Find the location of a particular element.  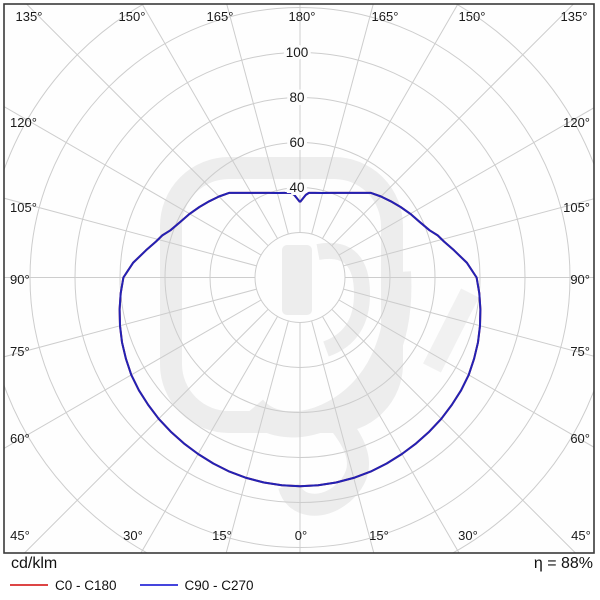

legend-swatch-c90-c270 is located at coordinates (158, 585).